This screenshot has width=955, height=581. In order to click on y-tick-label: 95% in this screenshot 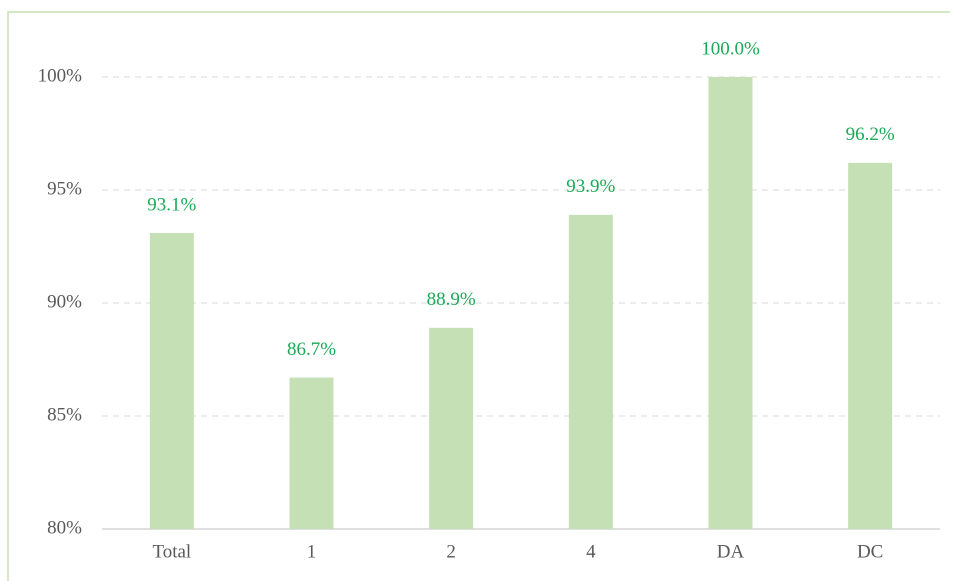, I will do `click(64, 188)`.